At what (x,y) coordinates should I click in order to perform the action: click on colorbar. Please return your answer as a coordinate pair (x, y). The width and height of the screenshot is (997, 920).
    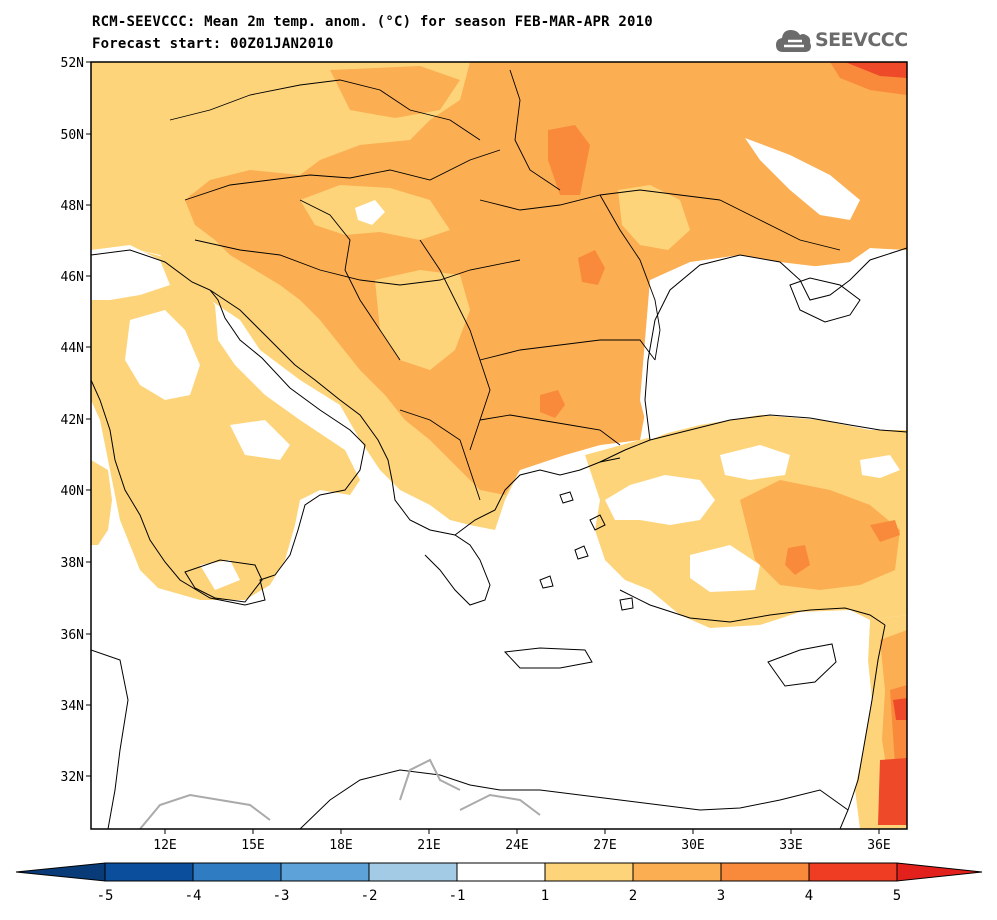
    Looking at the image, I should click on (499, 872).